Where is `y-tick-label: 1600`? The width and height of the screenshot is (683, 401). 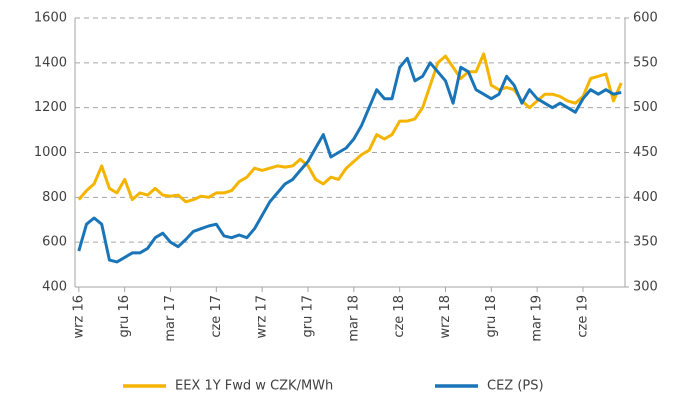 y-tick-label: 1600 is located at coordinates (50, 18).